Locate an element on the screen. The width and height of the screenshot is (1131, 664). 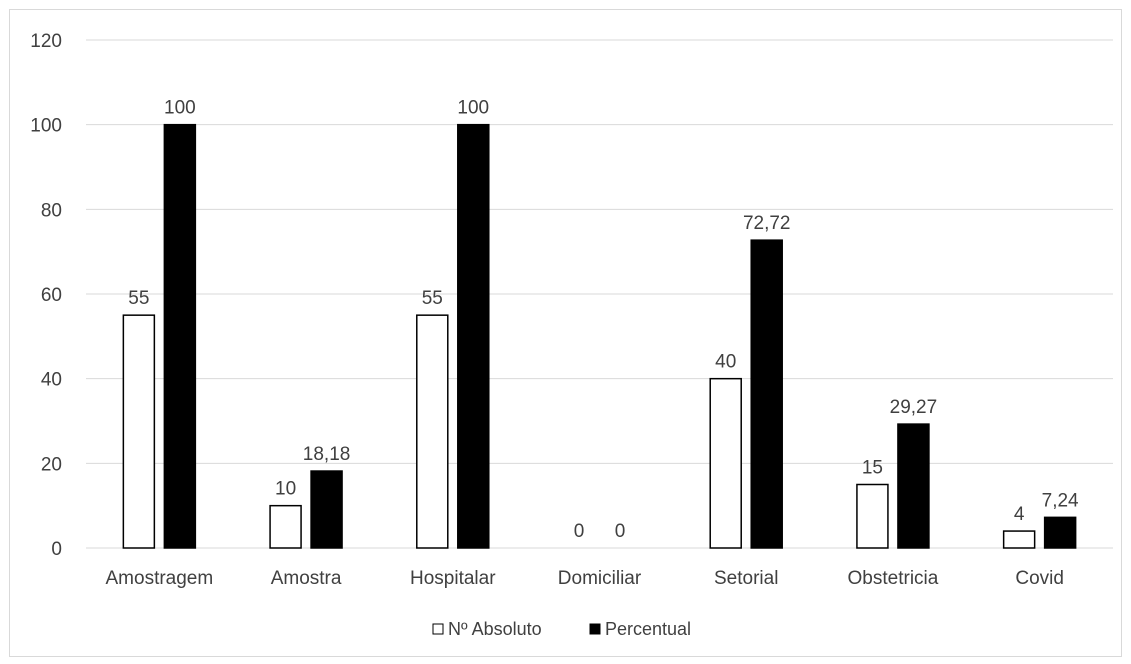
y-tick-label: 120 is located at coordinates (46, 41).